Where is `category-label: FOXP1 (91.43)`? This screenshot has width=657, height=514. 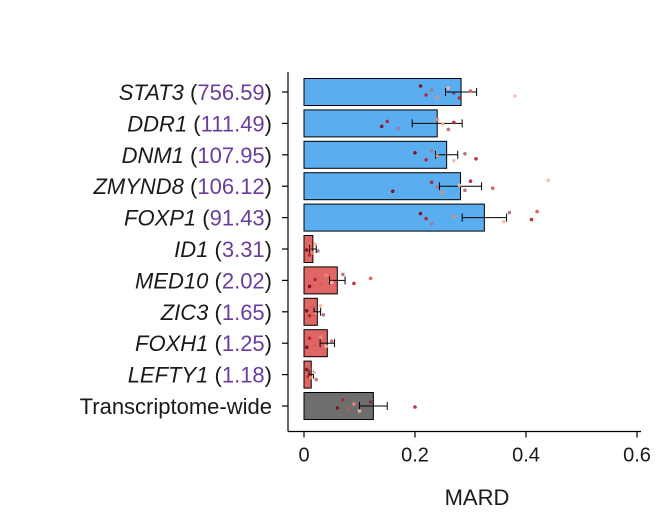
category-label: FOXP1 (91.43) is located at coordinates (198, 218).